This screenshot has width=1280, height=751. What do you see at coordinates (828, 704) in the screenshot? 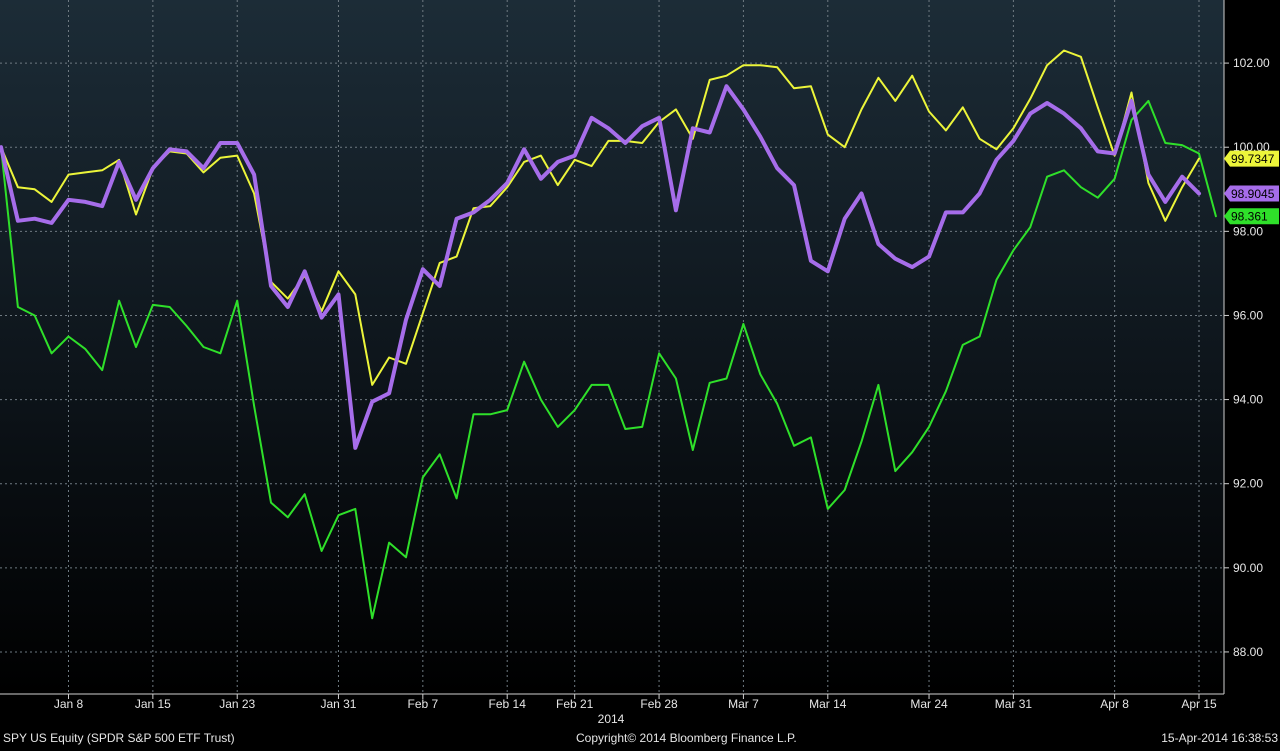
I see `x-tick-label: Mar 14` at bounding box center [828, 704].